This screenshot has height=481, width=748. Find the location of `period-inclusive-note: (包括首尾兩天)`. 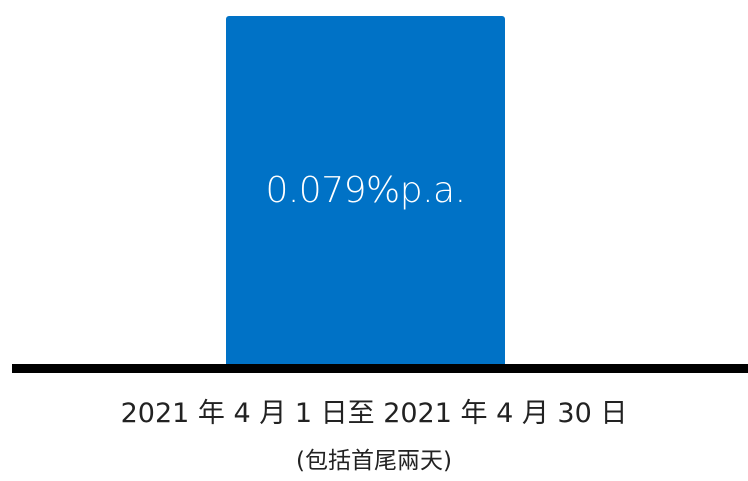

period-inclusive-note: (包括首尾兩天) is located at coordinates (374, 461).